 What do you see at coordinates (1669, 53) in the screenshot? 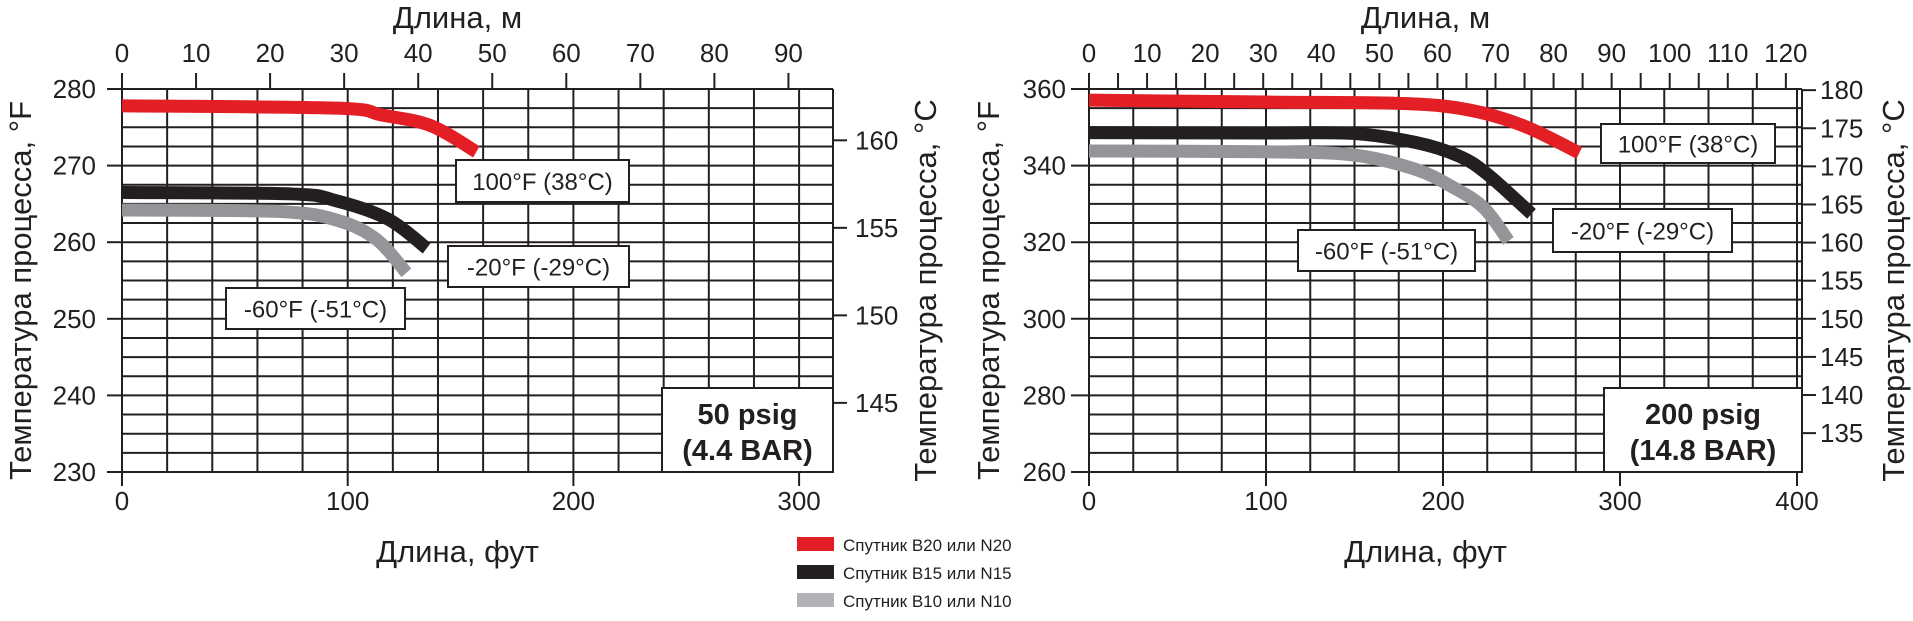
I see `x-tick-label-m: 100` at bounding box center [1669, 53].